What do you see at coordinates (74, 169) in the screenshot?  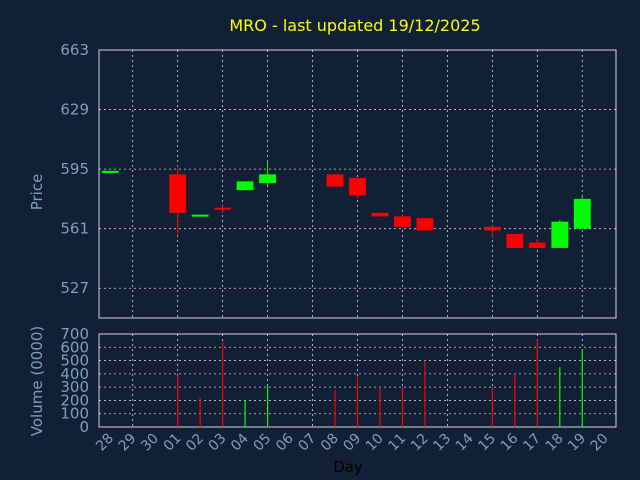 I see `price-tick-label: 595` at bounding box center [74, 169].